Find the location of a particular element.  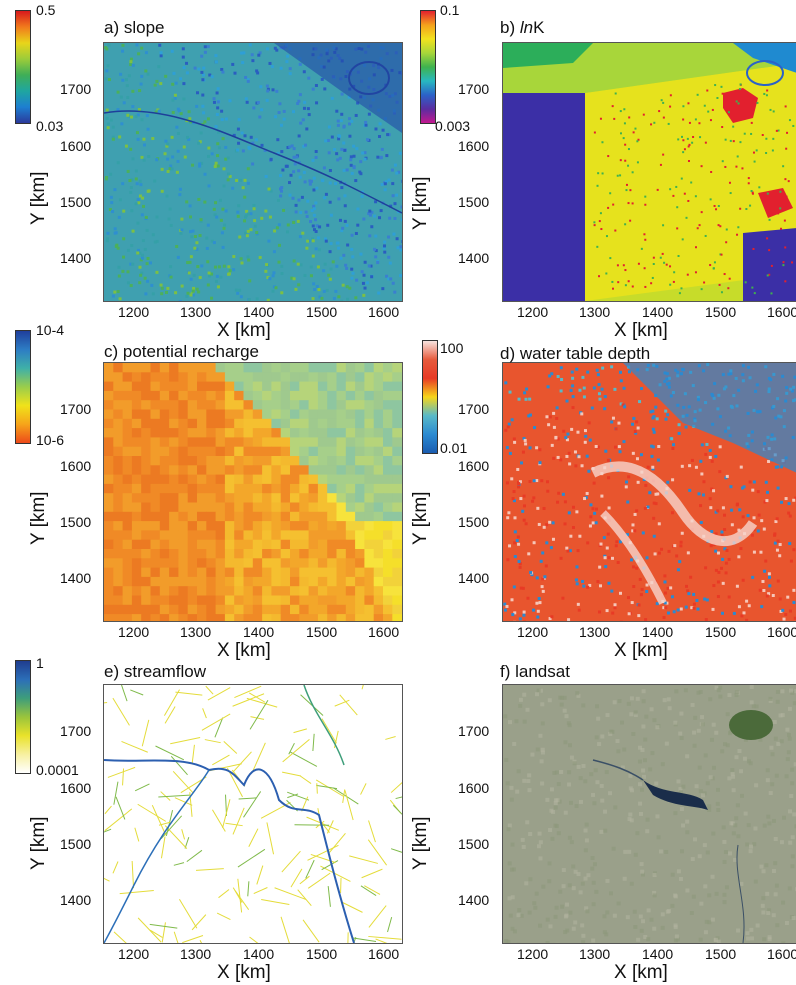

map-c is located at coordinates (253, 492).